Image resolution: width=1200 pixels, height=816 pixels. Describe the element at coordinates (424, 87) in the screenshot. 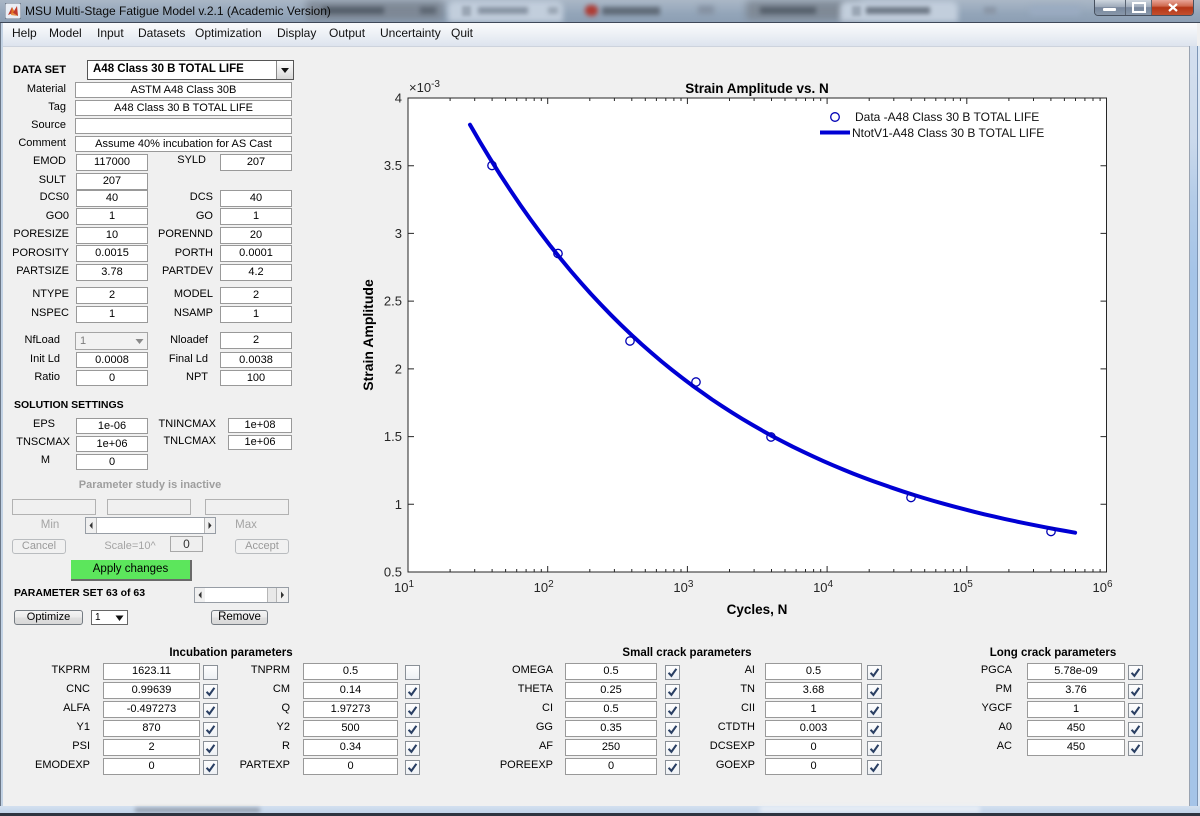

I see `svg-text: ×10⁻³` at that location.